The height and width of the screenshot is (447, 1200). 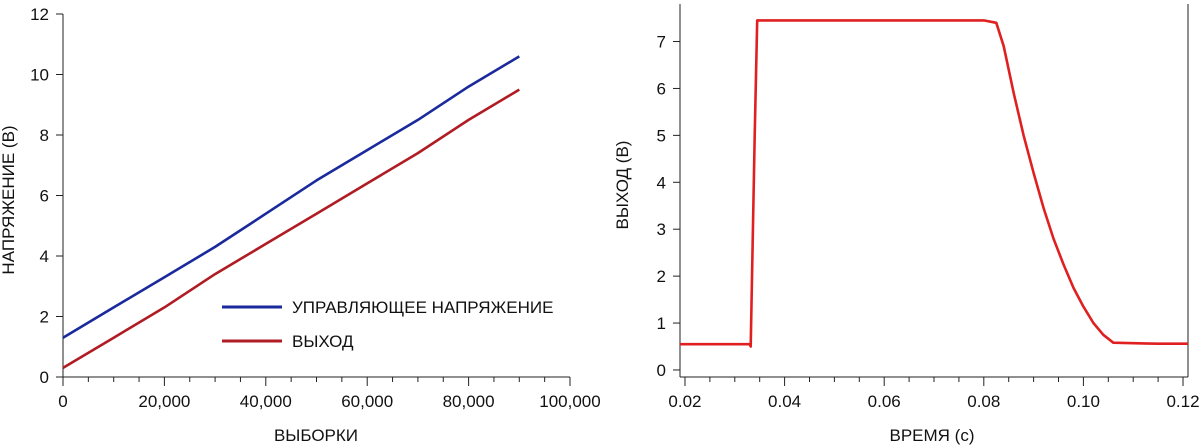 What do you see at coordinates (661, 229) in the screenshot?
I see `right-y-tick-label: 3` at bounding box center [661, 229].